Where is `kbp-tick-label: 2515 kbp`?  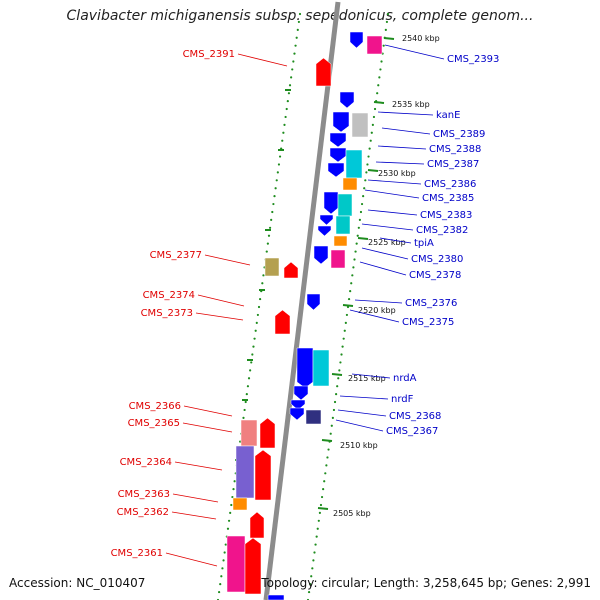 kbp-tick-label: 2515 kbp is located at coordinates (367, 378).